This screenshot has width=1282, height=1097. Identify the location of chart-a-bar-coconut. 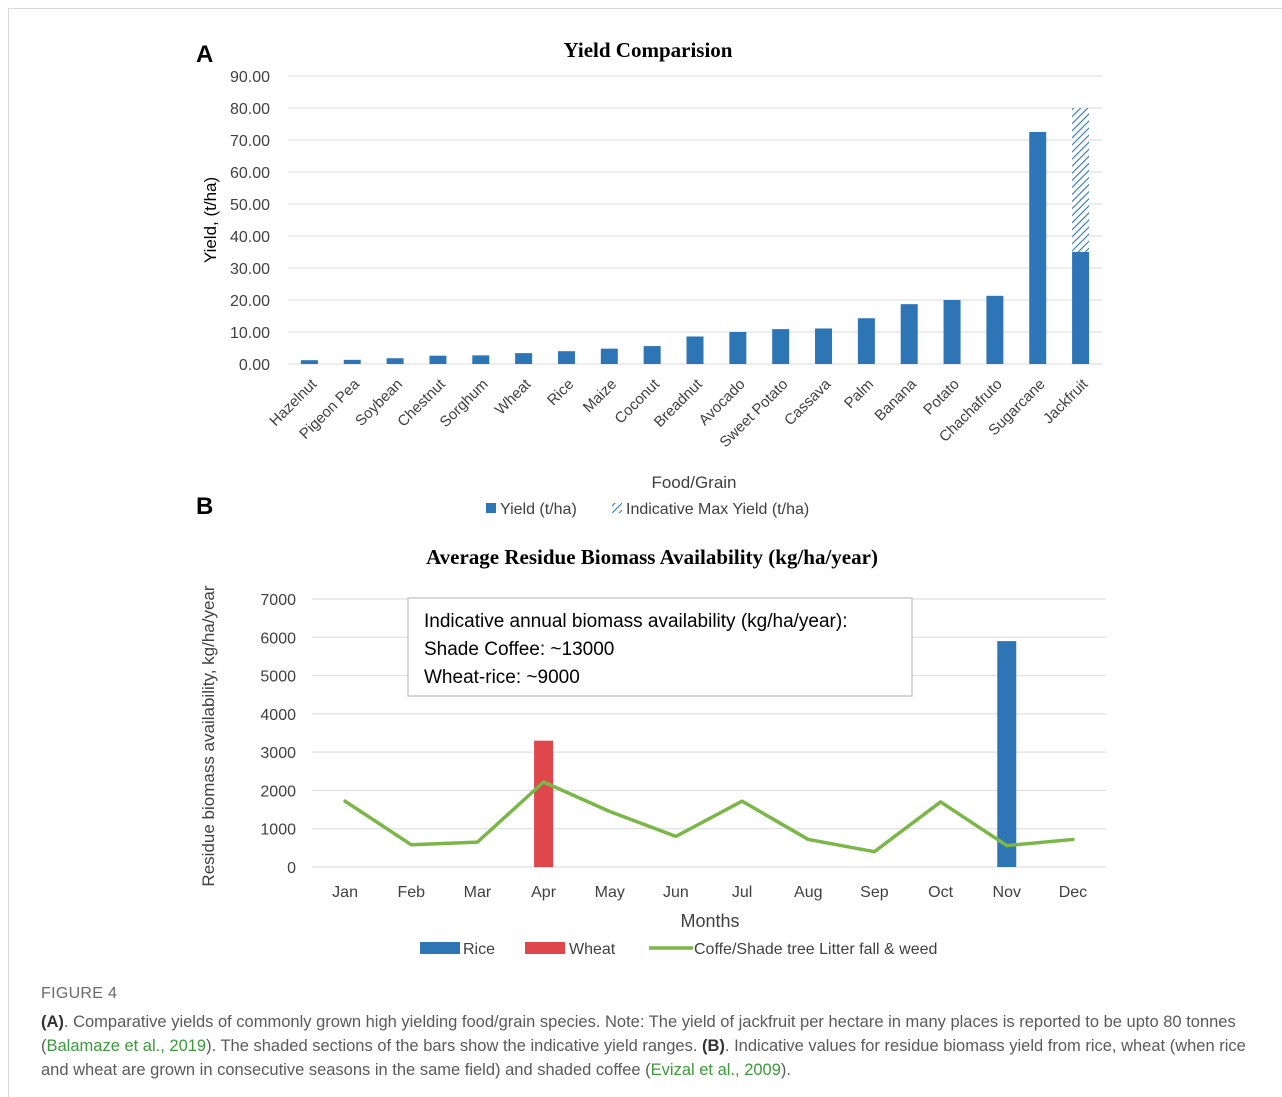
(652, 355).